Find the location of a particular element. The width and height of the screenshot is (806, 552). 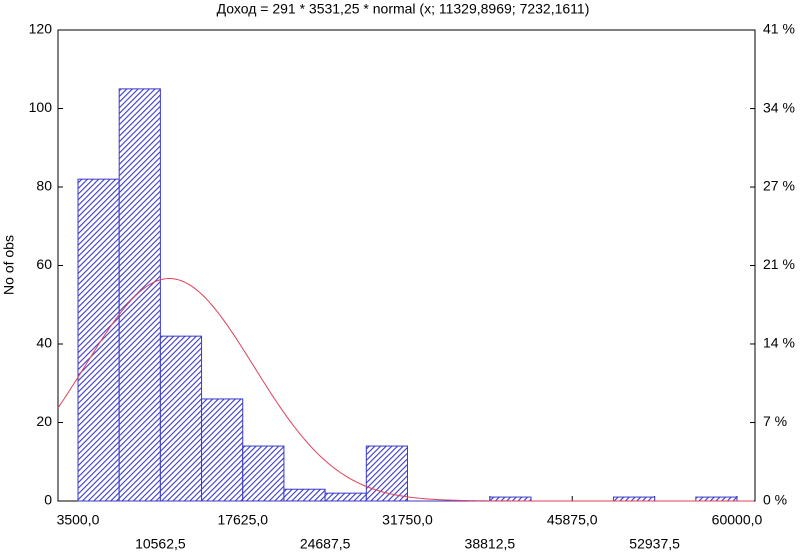

y-tick-label: 80 is located at coordinates (44, 186).